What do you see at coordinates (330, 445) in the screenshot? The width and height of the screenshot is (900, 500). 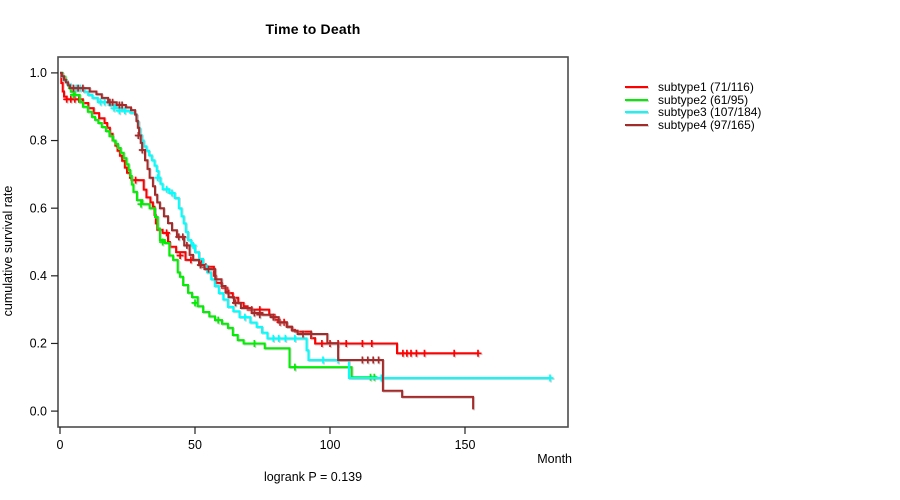 I see `x-tick-label: 100` at bounding box center [330, 445].